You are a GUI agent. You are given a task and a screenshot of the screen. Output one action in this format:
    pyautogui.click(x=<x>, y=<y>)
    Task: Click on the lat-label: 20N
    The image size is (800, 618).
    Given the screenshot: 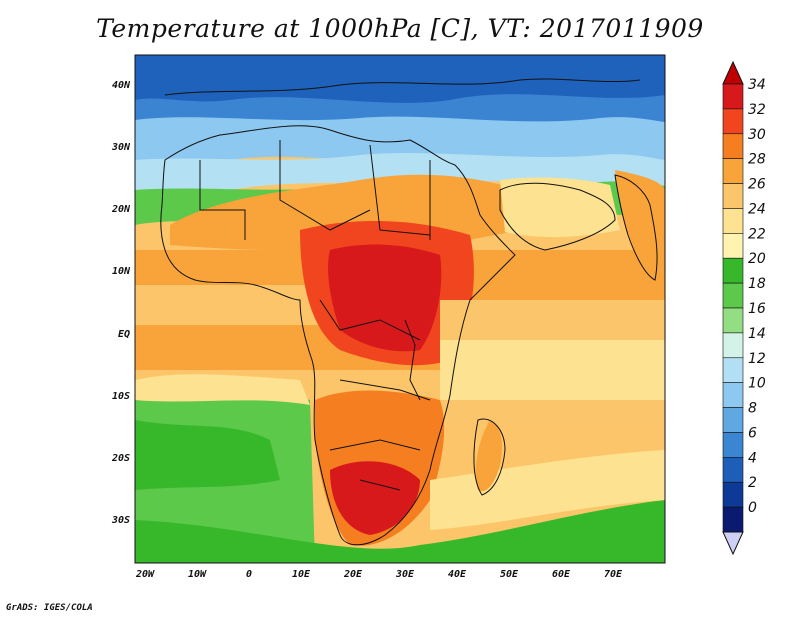 What is the action you would take?
    pyautogui.click(x=121, y=209)
    